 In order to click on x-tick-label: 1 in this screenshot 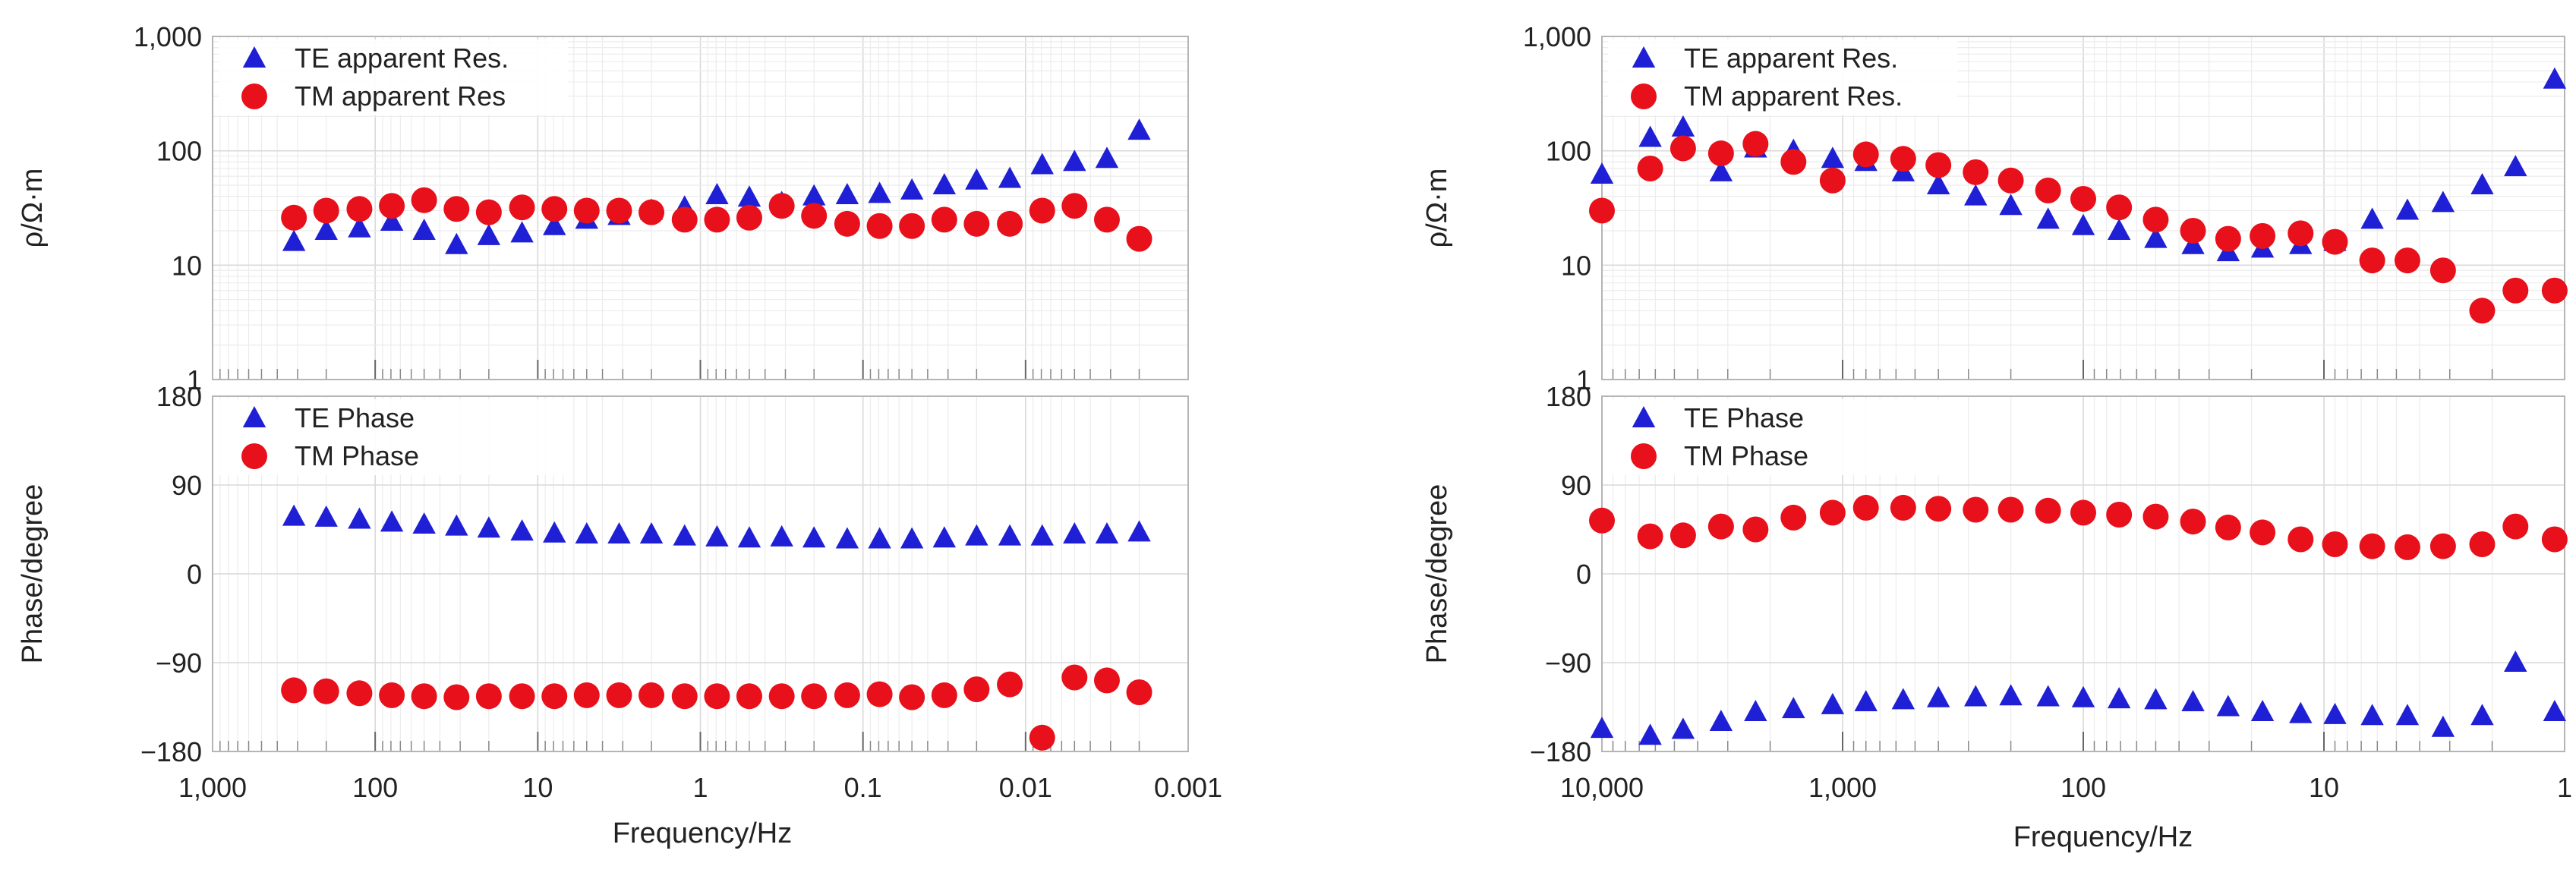, I will do `click(700, 788)`.